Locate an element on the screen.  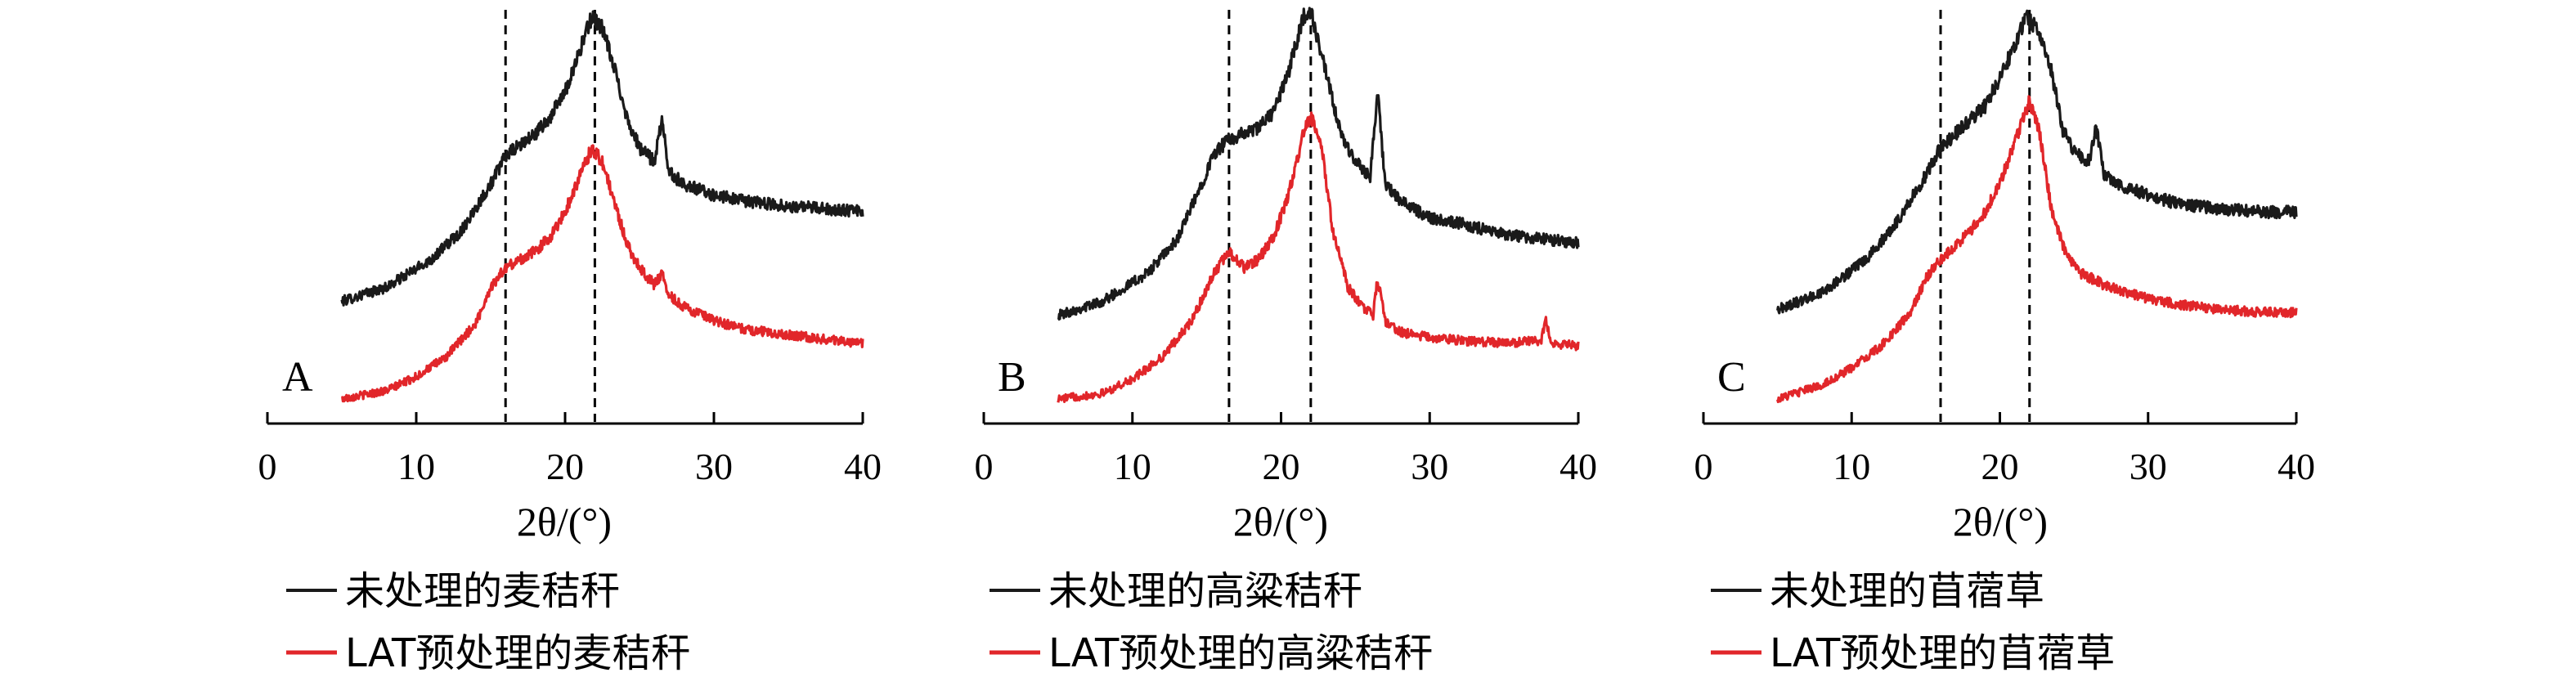
panel-a-x-tick-label: 0 is located at coordinates (267, 466).